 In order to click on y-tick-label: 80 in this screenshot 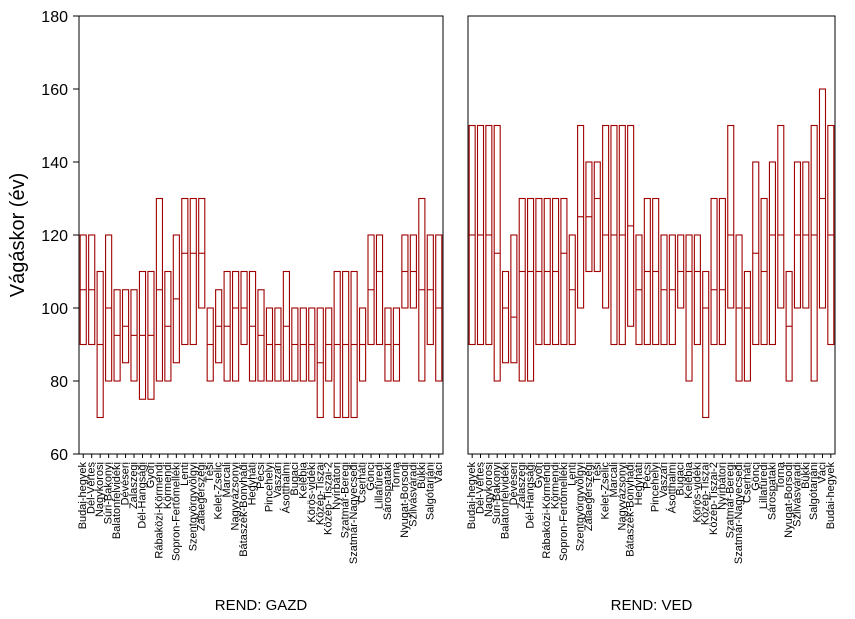, I will do `click(59, 382)`.